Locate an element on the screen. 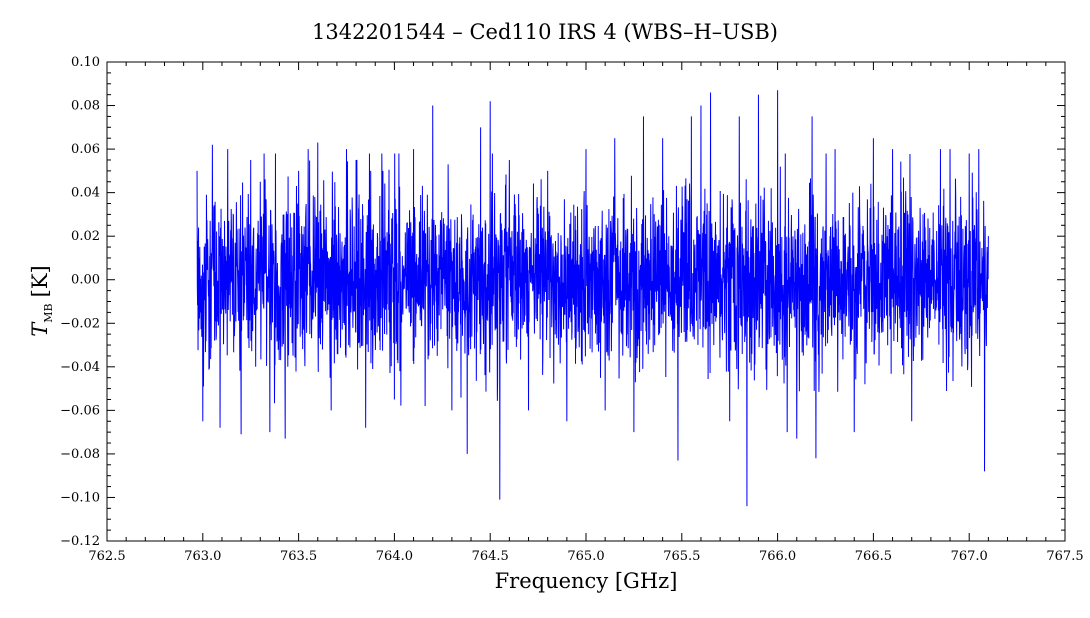  x-tick-label: 767.5 is located at coordinates (1064, 556).